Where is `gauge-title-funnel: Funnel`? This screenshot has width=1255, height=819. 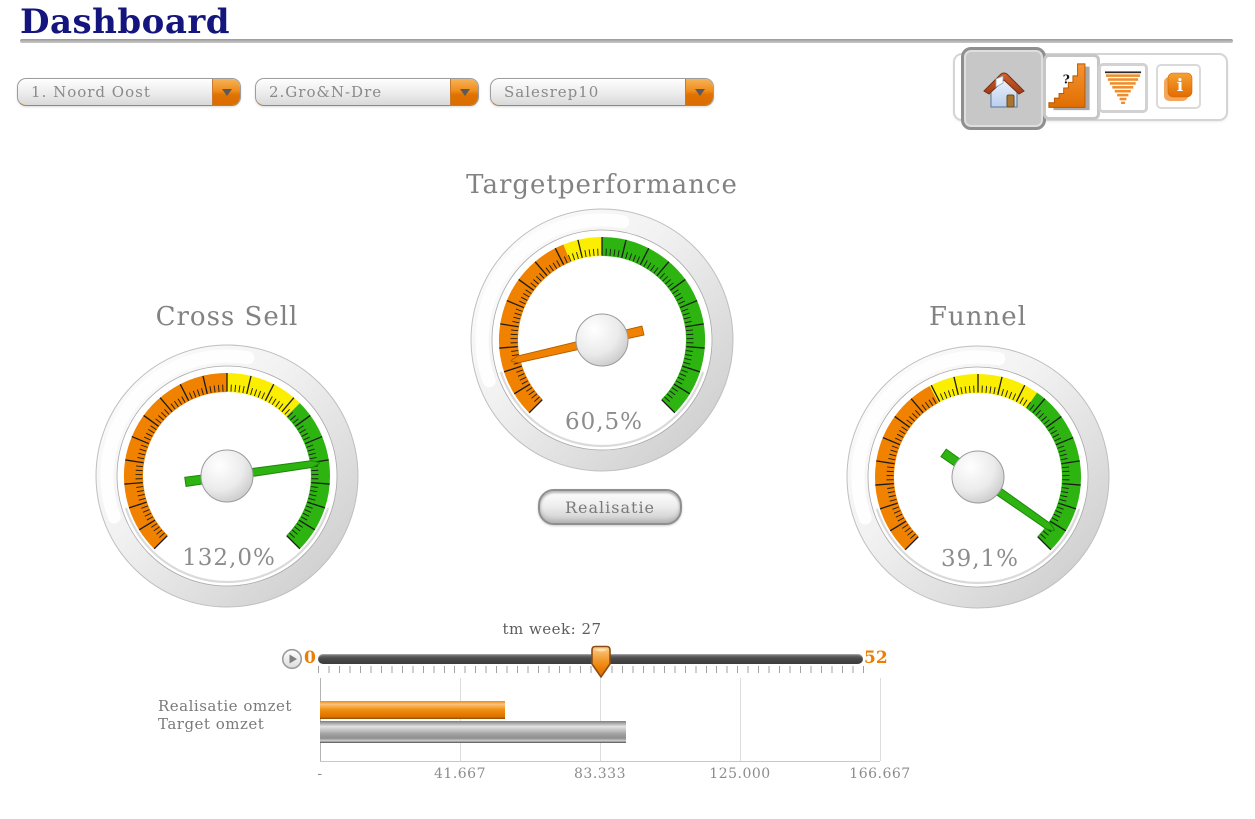
gauge-title-funnel: Funnel is located at coordinates (978, 317).